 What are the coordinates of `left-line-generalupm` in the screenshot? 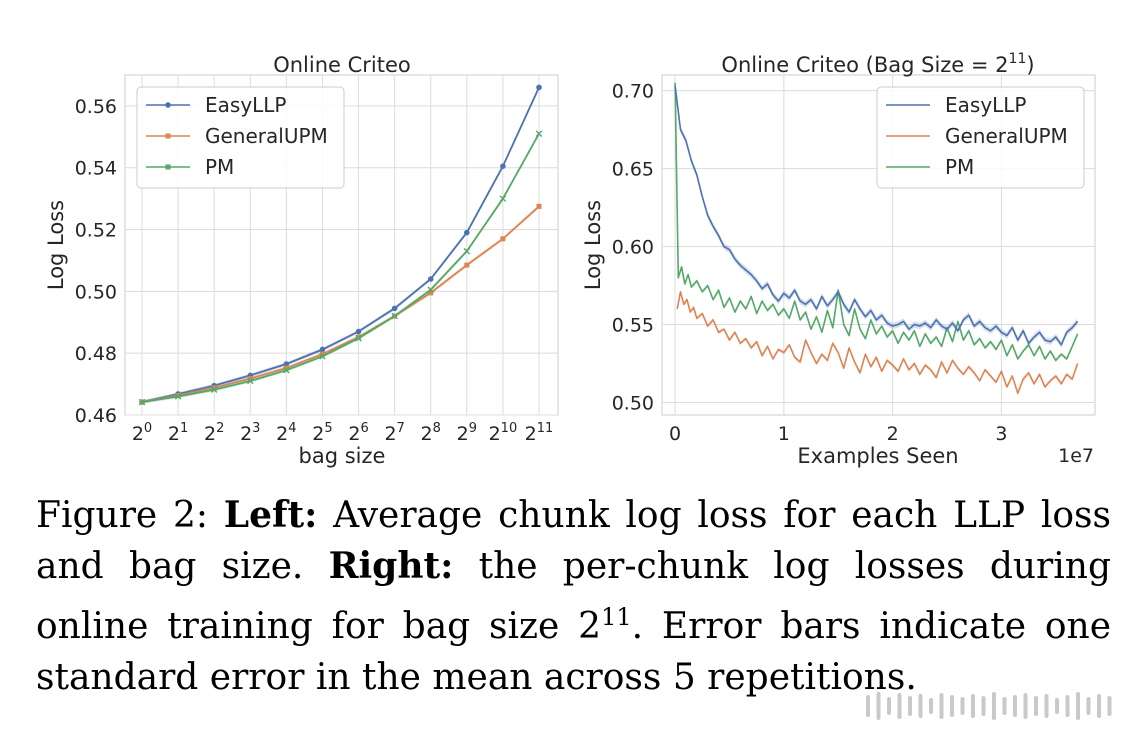 It's located at (340, 304).